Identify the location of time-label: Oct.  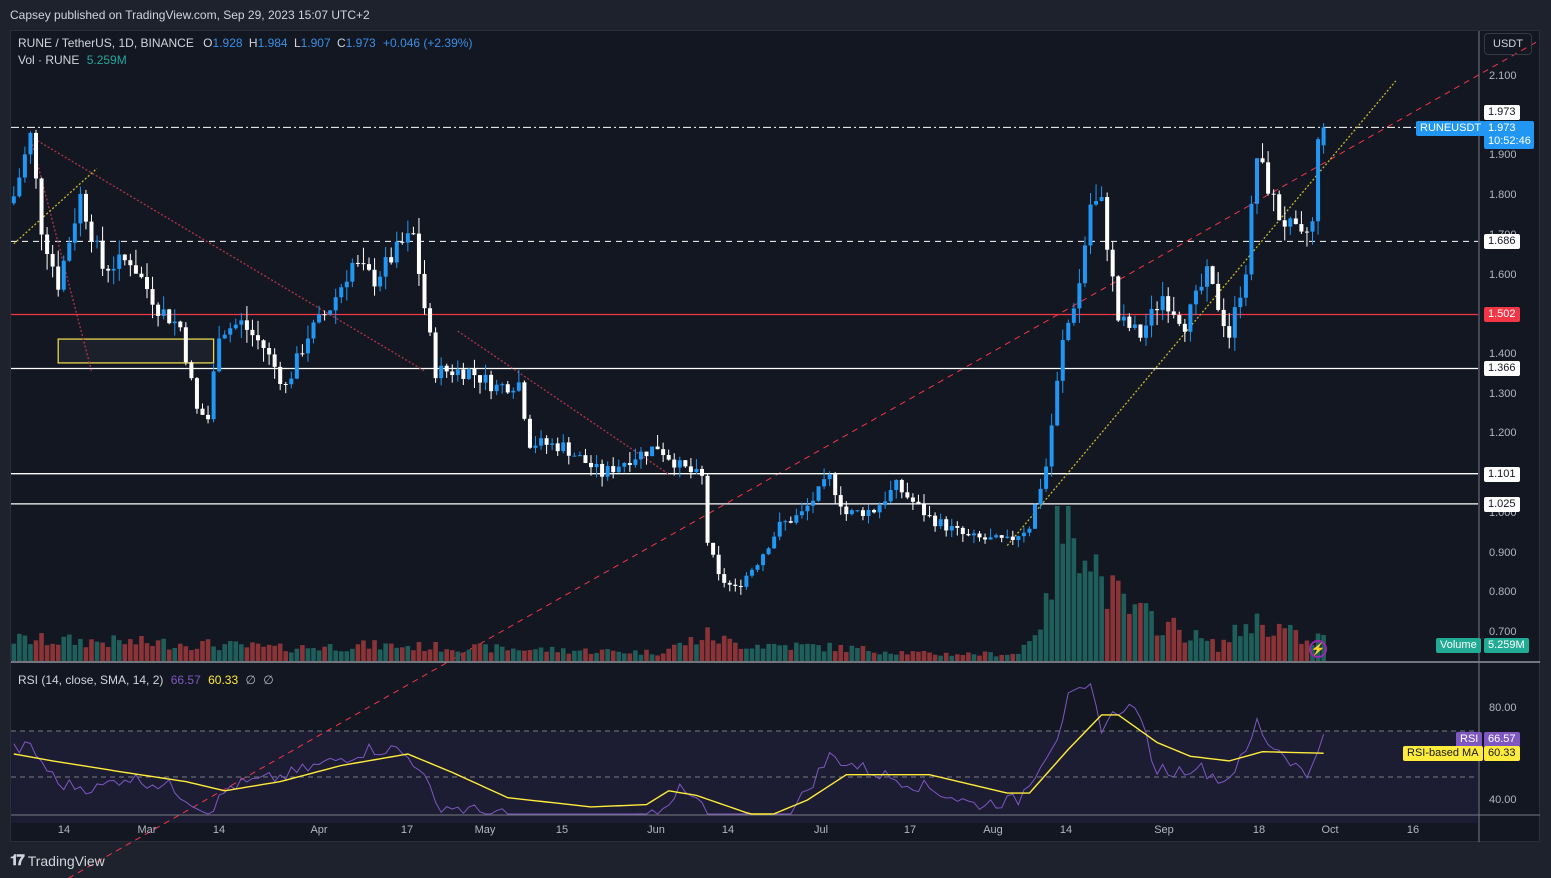
(1330, 830).